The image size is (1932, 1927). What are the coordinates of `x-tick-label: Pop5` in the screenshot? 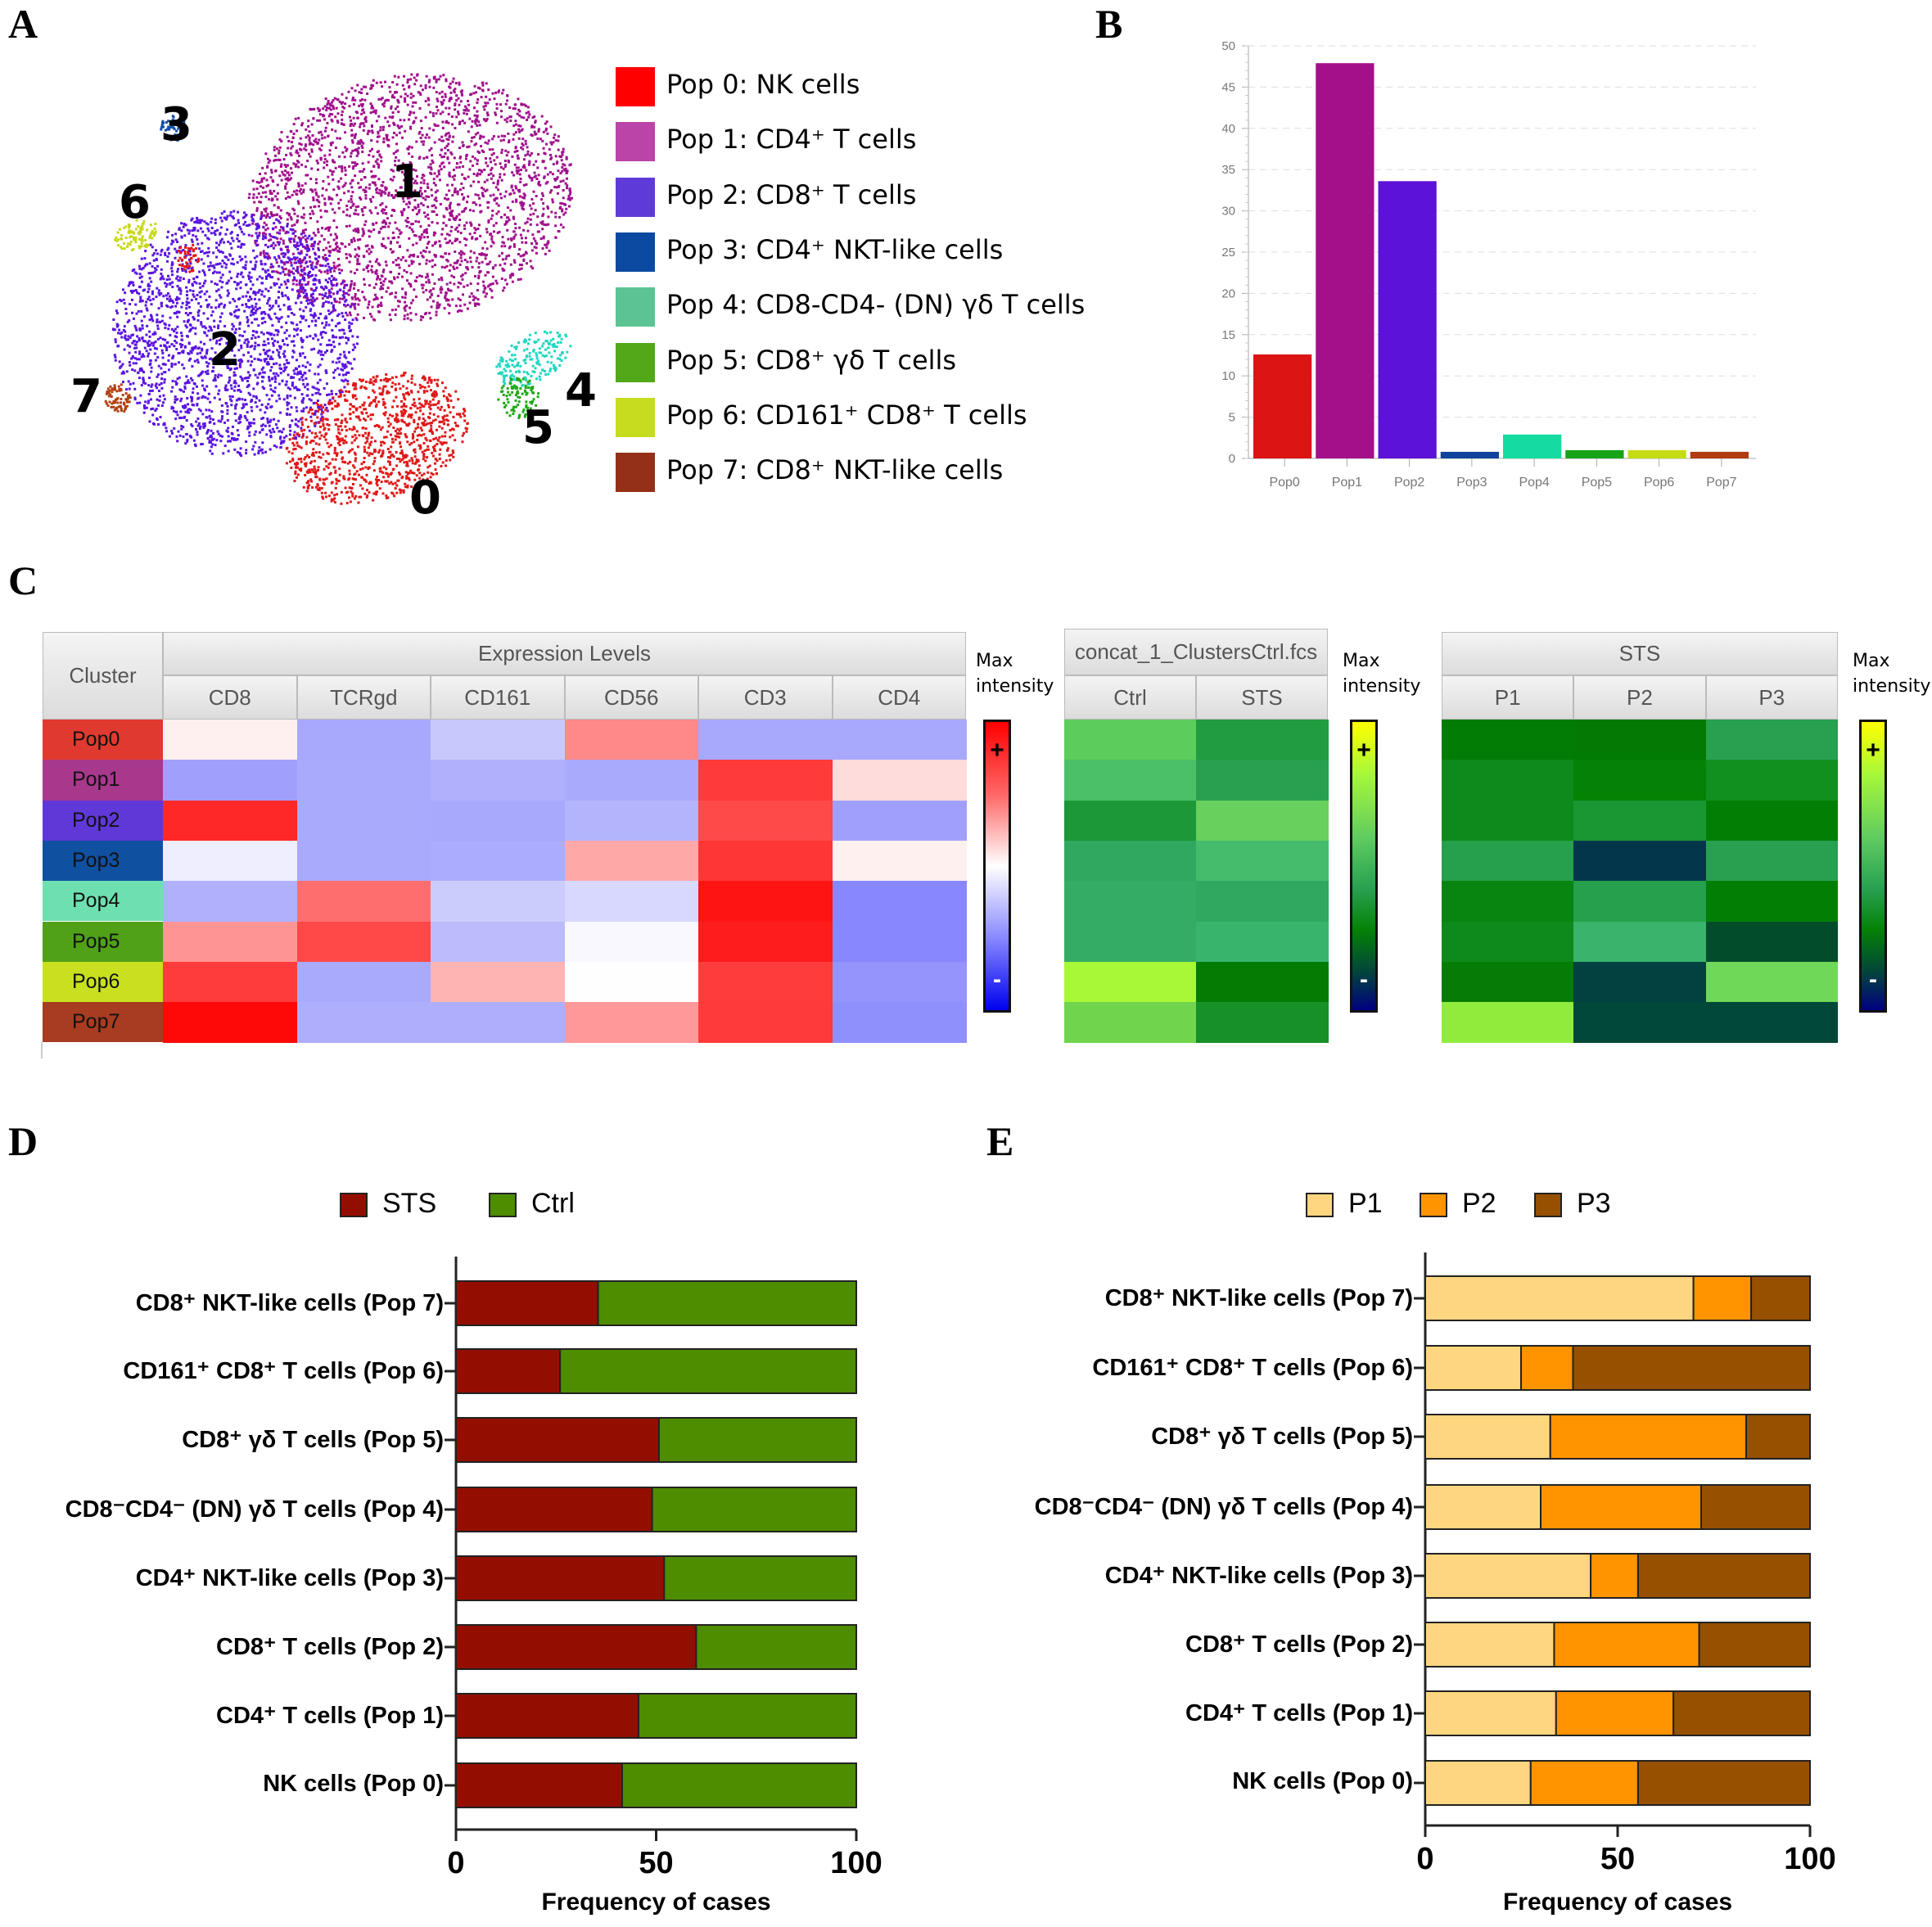 It's located at (1597, 483).